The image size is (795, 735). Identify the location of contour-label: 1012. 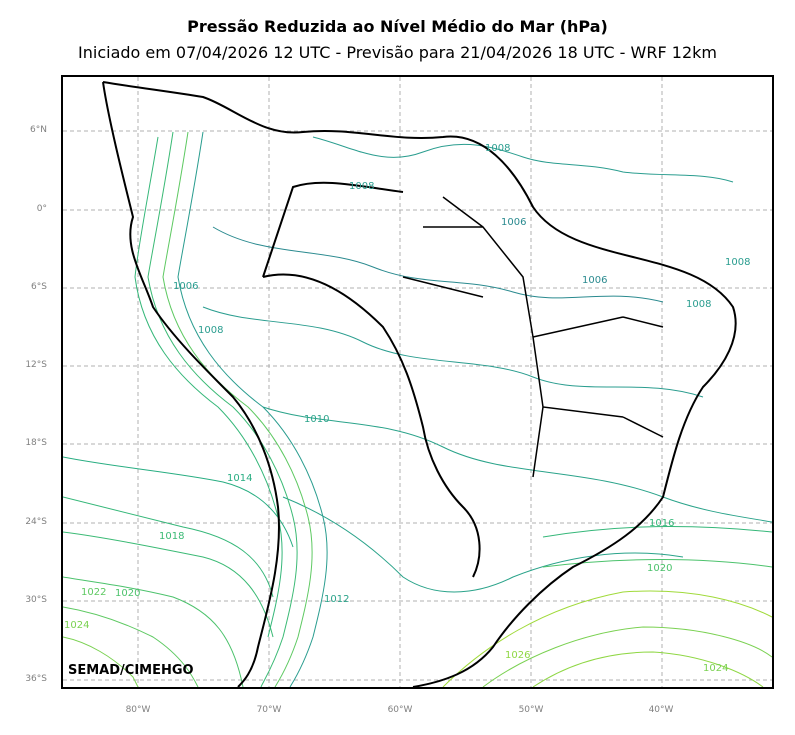
(336, 599).